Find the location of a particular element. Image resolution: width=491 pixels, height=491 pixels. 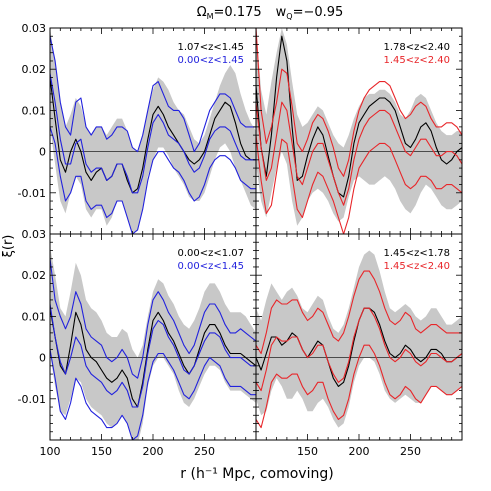

y-axis-label: ξ(r) is located at coordinates (8, 246).